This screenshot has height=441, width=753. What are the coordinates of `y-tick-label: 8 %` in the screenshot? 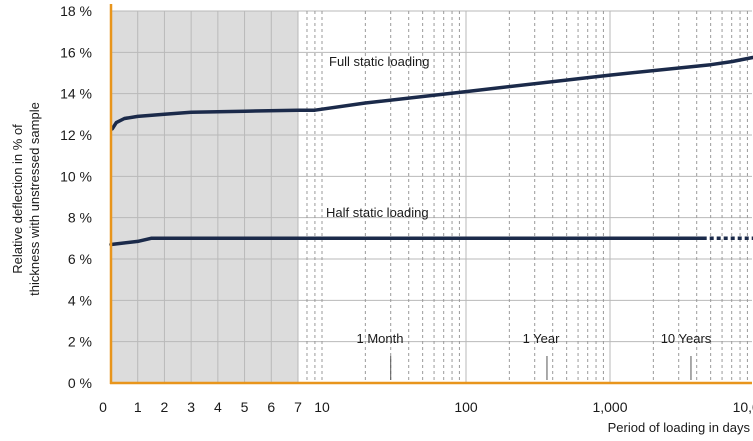 It's located at (80, 218).